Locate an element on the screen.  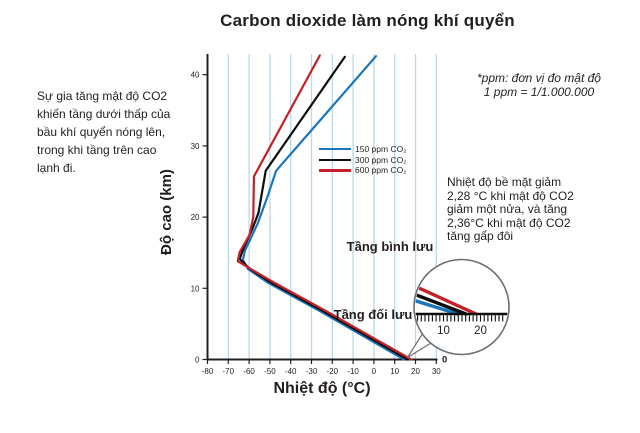
y-tick-label: 0 is located at coordinates (197, 360).